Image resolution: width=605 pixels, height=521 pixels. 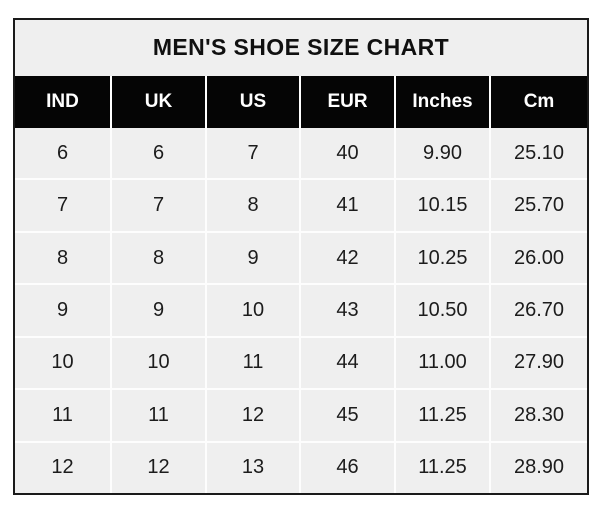 I want to click on cell-eur: 45, so click(x=348, y=415).